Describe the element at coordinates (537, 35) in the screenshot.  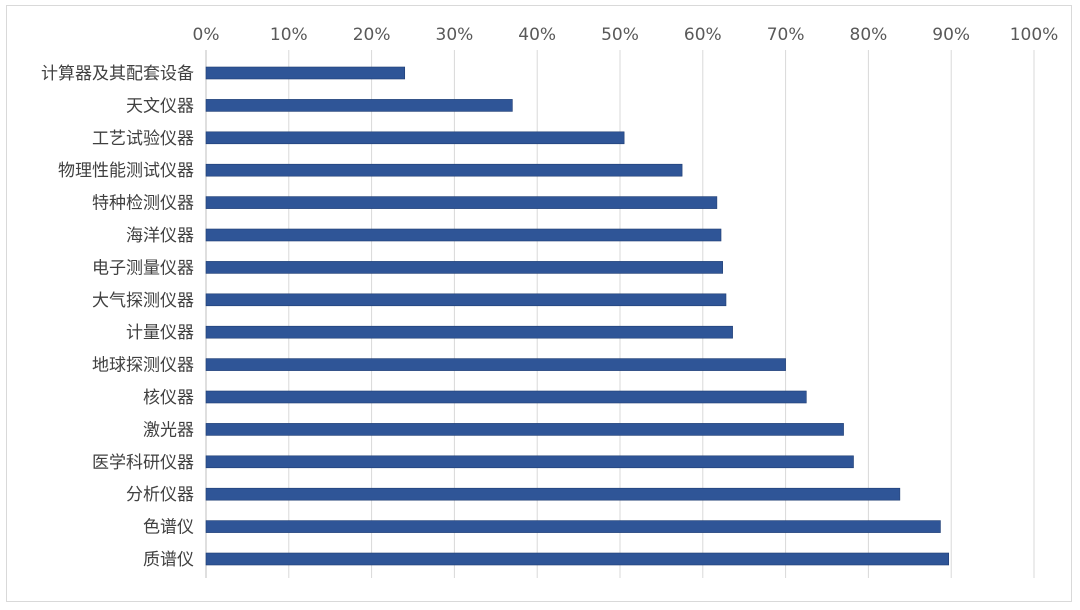
I see `x-tick-label: 40%` at that location.